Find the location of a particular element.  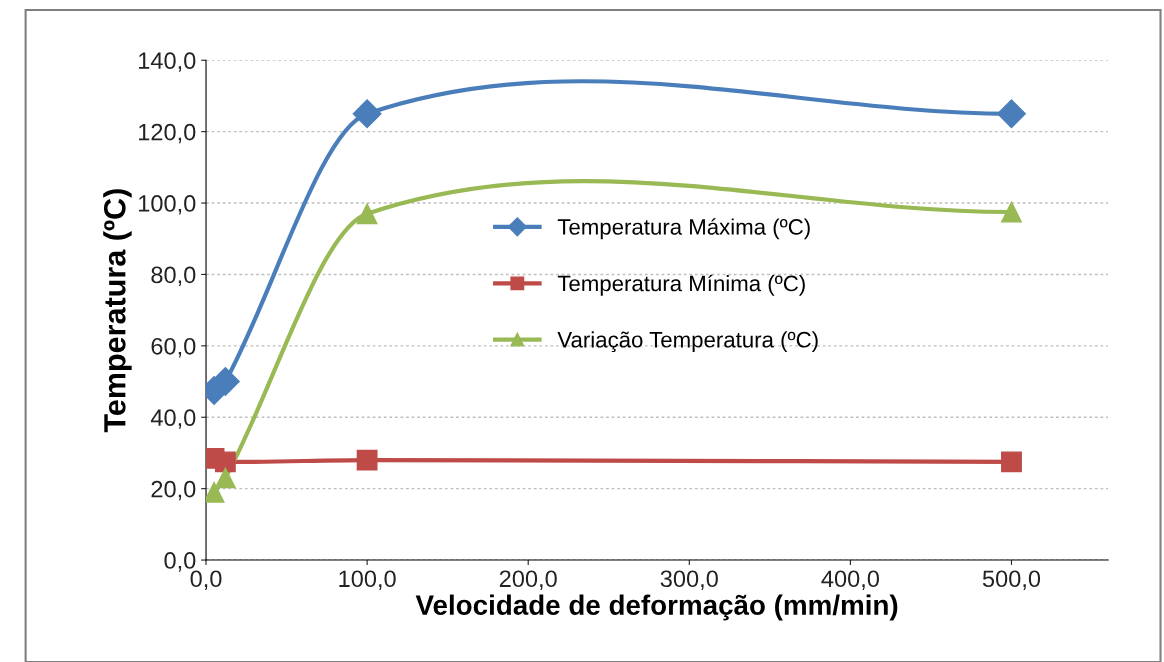

x-axis-title: Velocidade de deformação (mm/min) is located at coordinates (656, 607).